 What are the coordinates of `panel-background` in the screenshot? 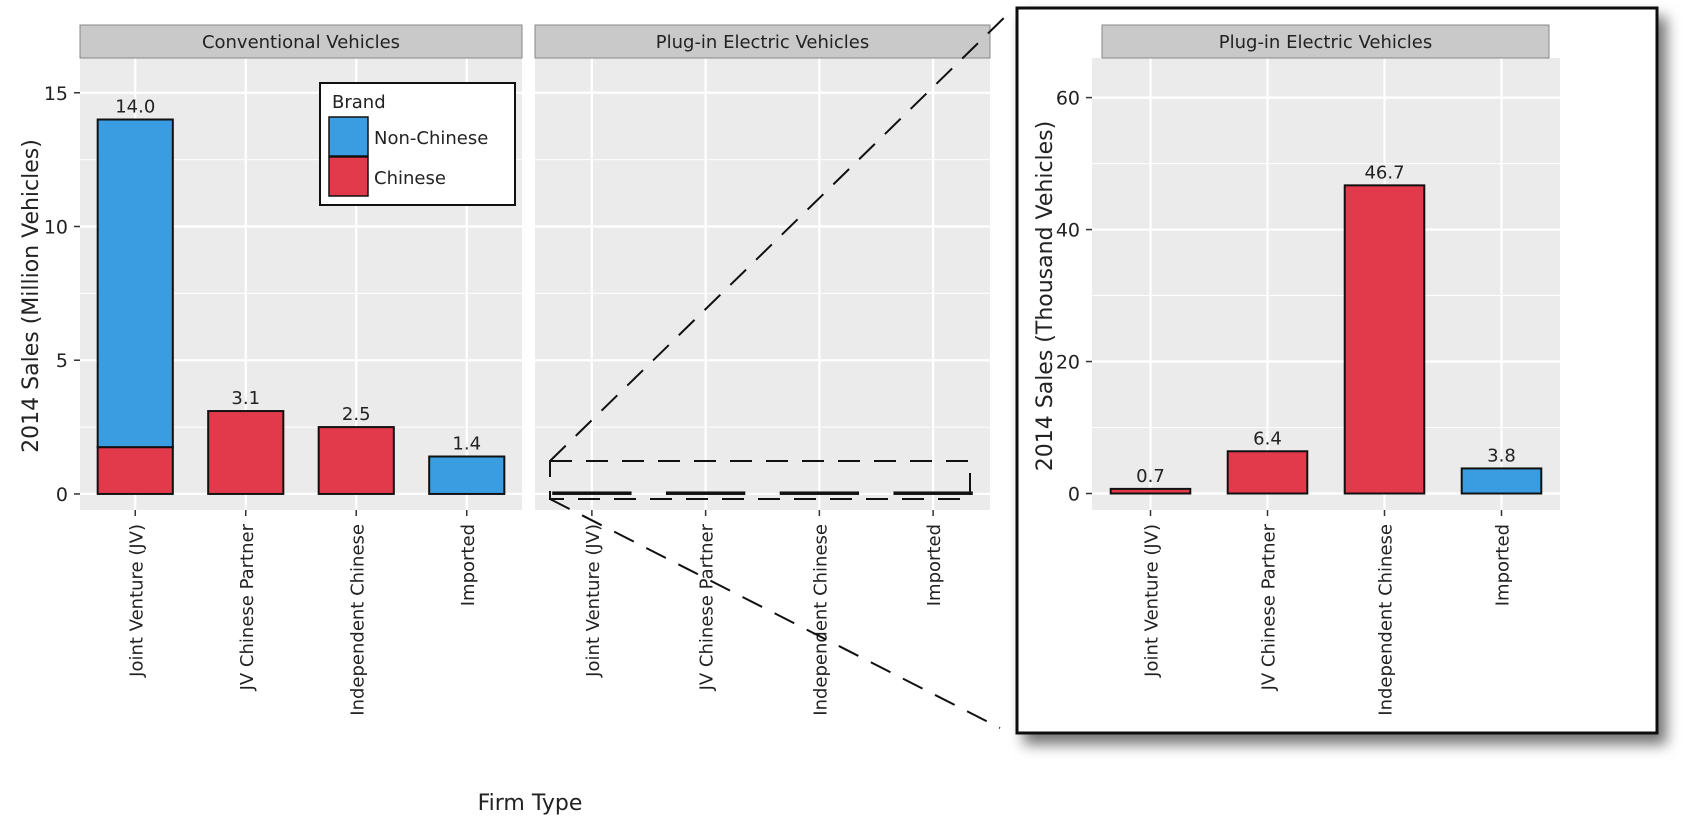 It's located at (762, 284).